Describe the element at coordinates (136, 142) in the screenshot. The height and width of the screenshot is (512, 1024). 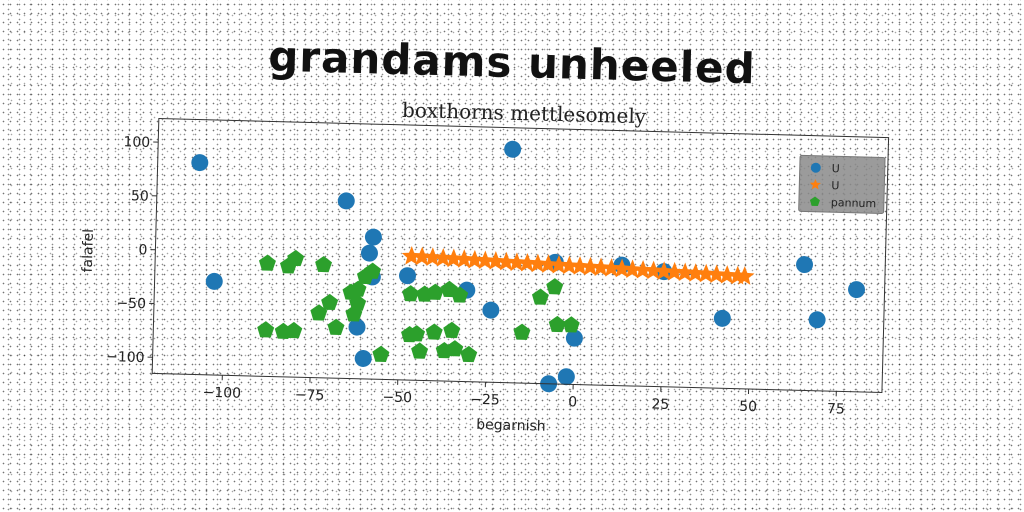
I see `y-tick-label: 100` at that location.